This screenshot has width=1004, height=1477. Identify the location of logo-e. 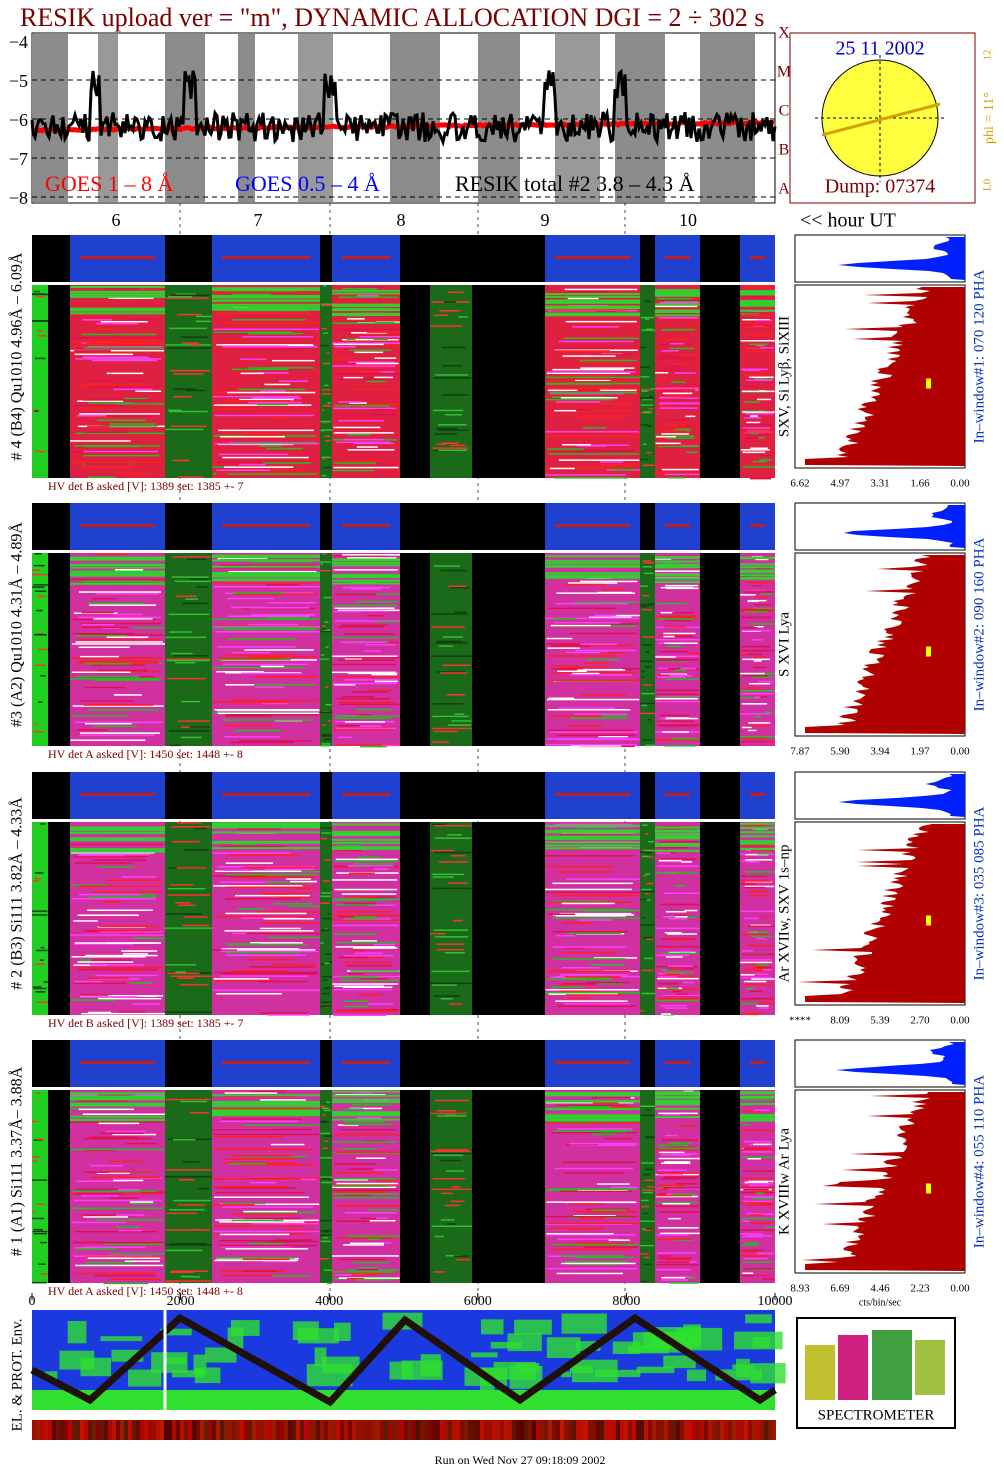
(853, 1367).